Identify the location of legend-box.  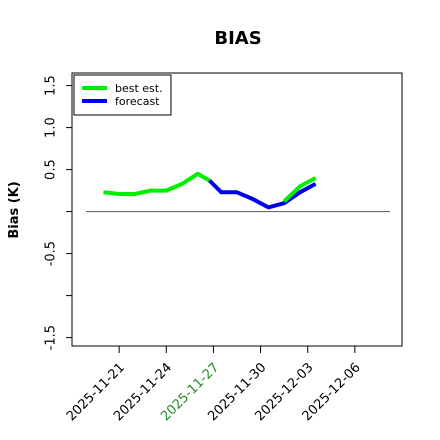
(122, 95).